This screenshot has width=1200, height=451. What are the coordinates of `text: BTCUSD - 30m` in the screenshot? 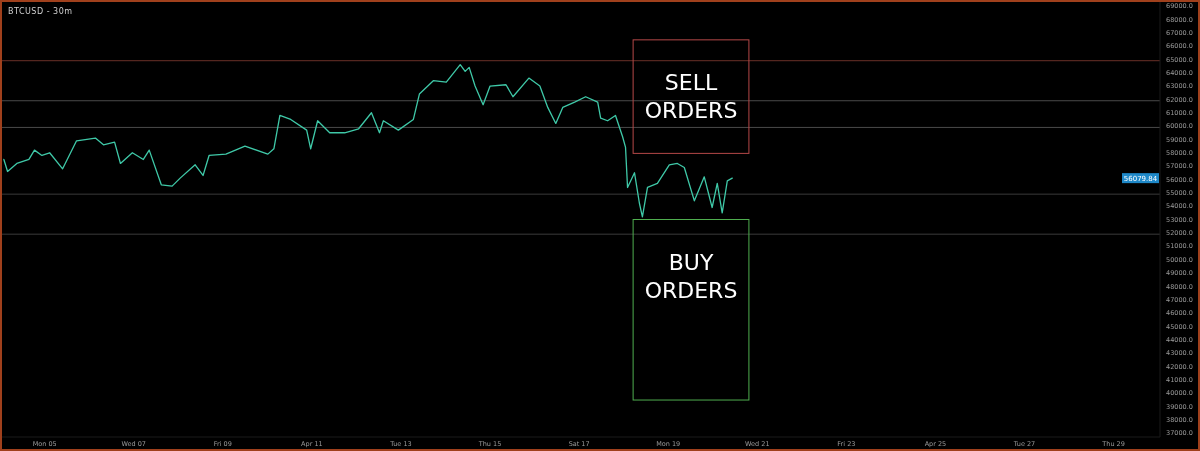 It's located at (40, 11).